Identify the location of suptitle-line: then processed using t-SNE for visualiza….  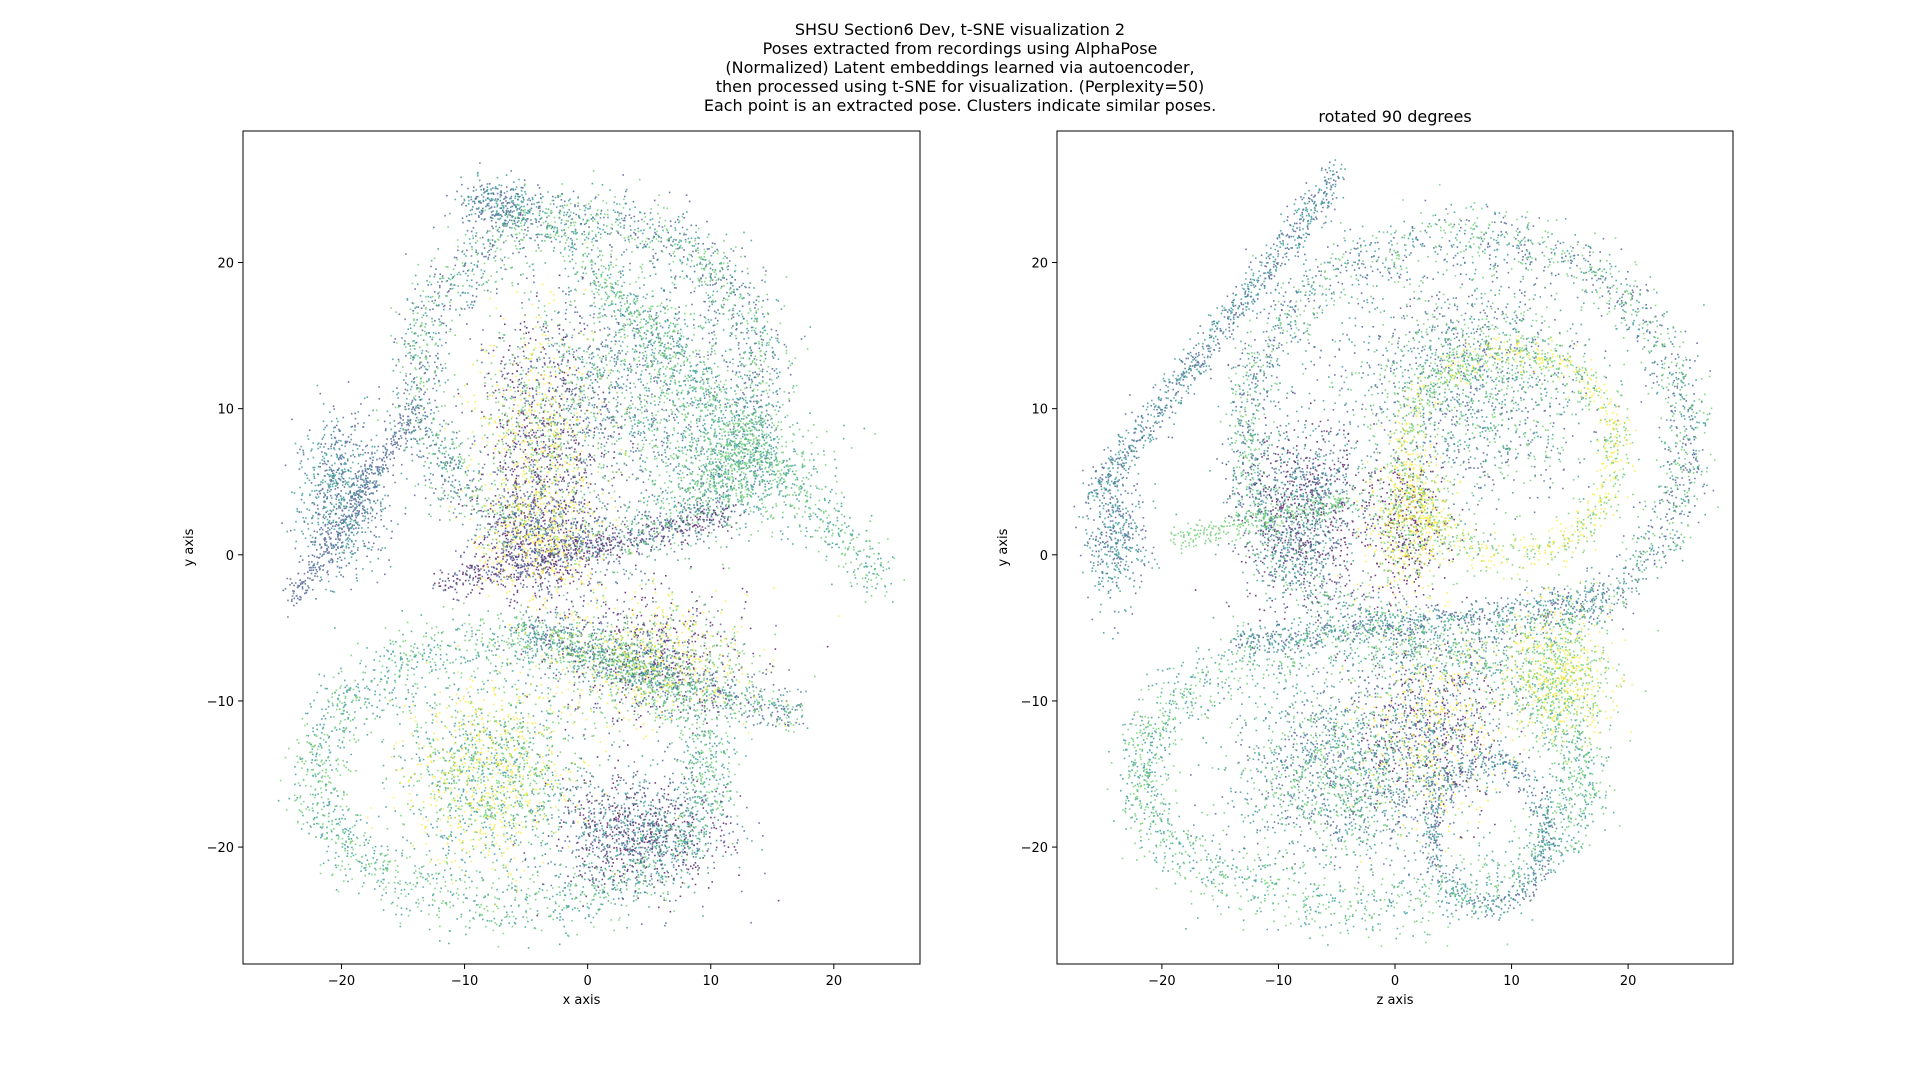
(960, 86).